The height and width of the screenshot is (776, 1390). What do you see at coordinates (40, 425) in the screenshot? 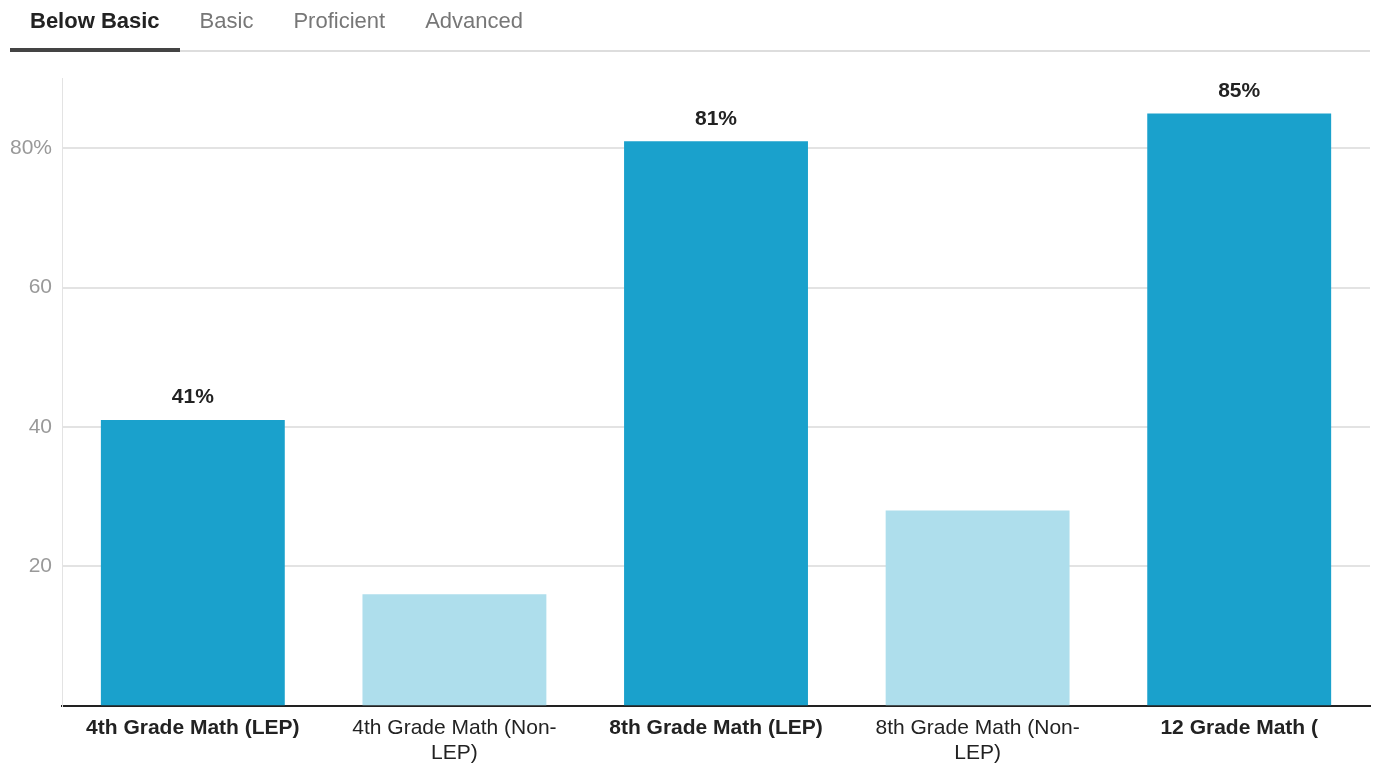
I see `y-tick-label: 40` at bounding box center [40, 425].